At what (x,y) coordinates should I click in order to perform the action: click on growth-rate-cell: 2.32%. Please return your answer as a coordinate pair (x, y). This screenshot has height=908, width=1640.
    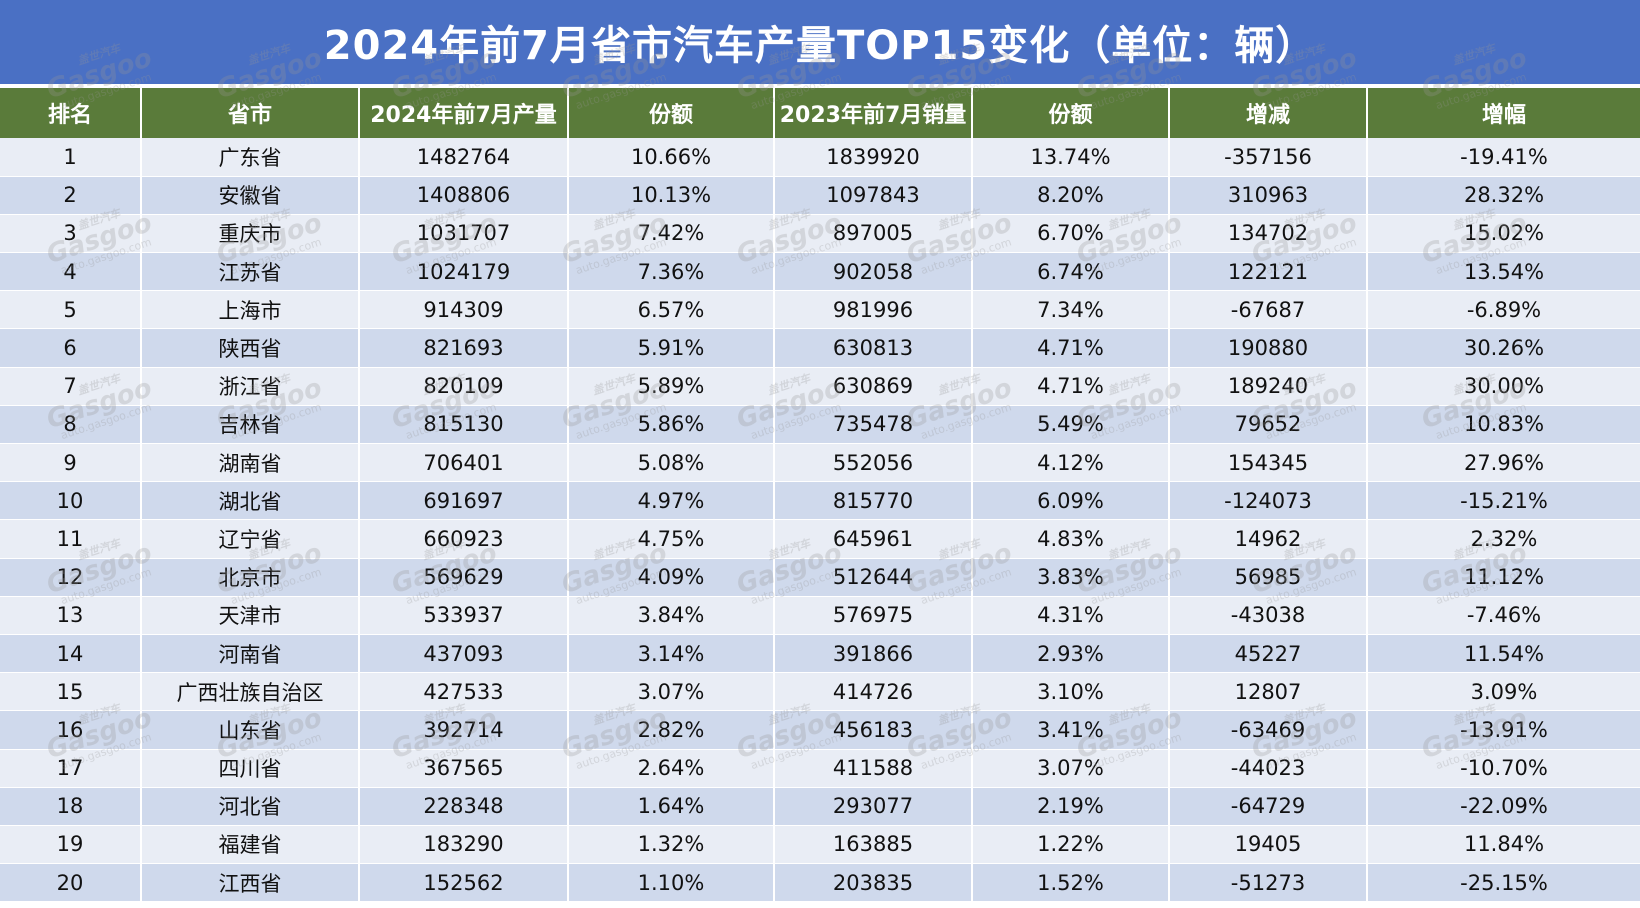
    Looking at the image, I should click on (1503, 539).